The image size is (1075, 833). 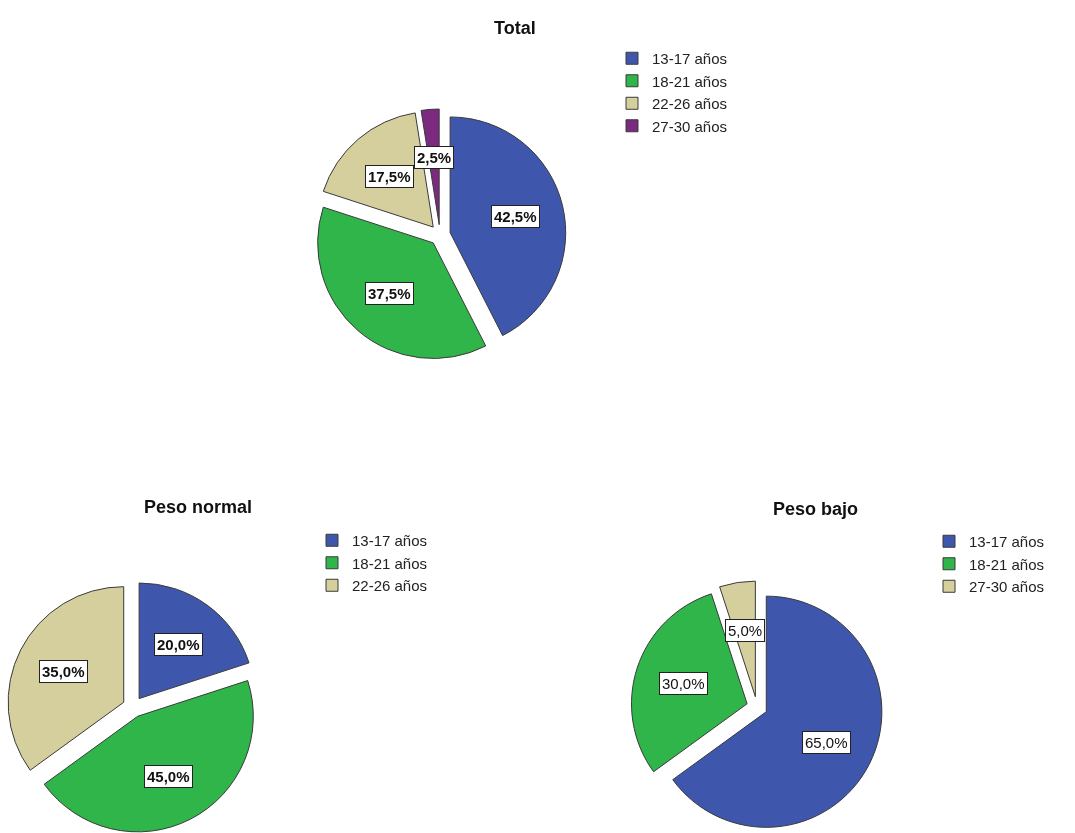 What do you see at coordinates (515, 216) in the screenshot?
I see `data-label: 42,5%` at bounding box center [515, 216].